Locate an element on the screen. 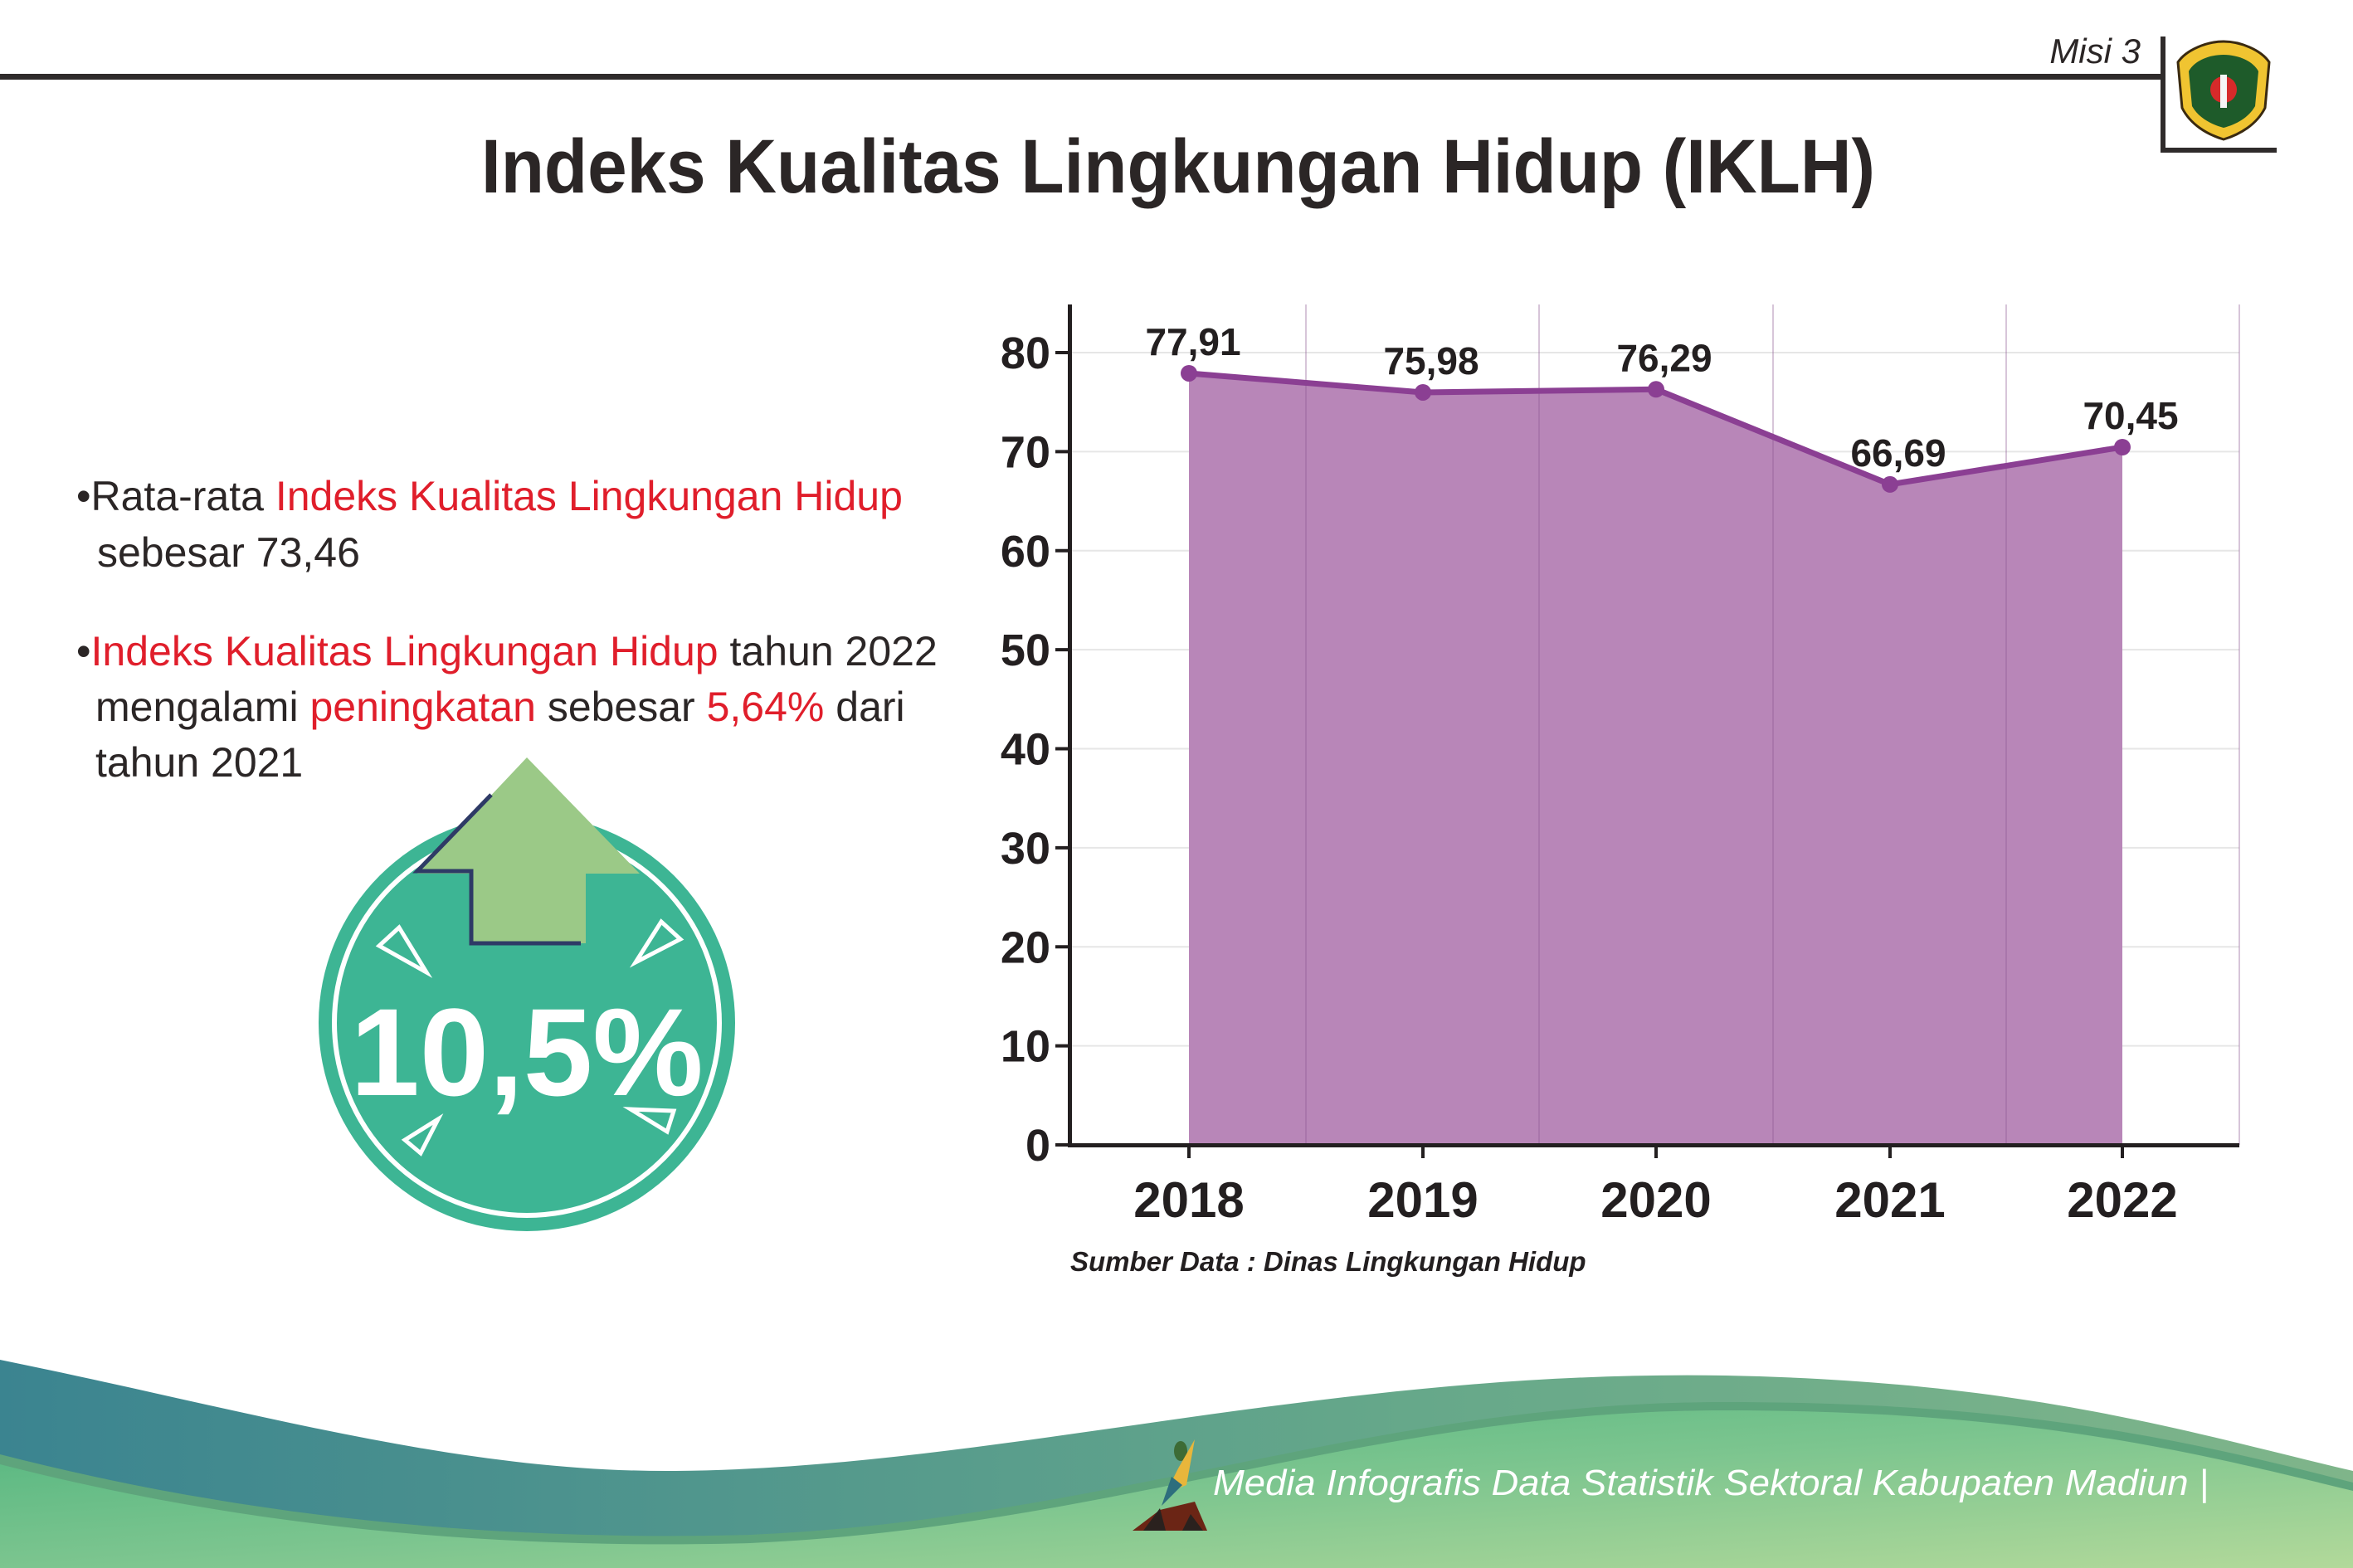 The height and width of the screenshot is (1568, 2353). source-note: Sumber Data : Dinas Lingkungan Hidup is located at coordinates (1328, 1261).